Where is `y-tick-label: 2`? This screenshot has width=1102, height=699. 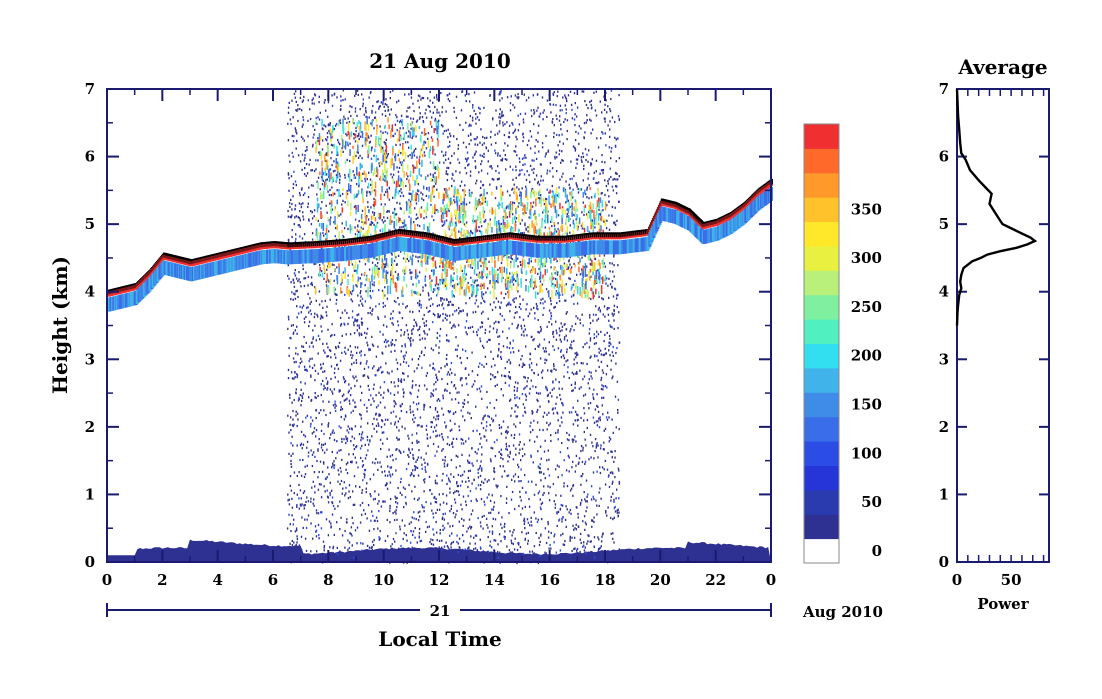 y-tick-label: 2 is located at coordinates (90, 427).